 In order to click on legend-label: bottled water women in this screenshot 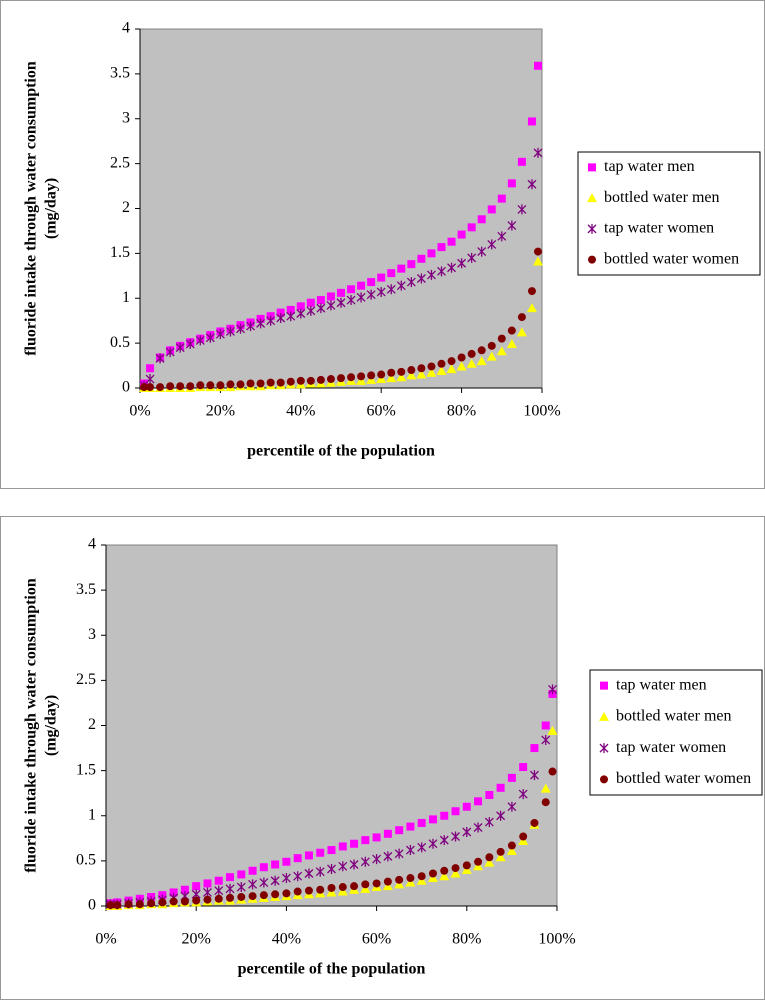, I will do `click(671, 258)`.